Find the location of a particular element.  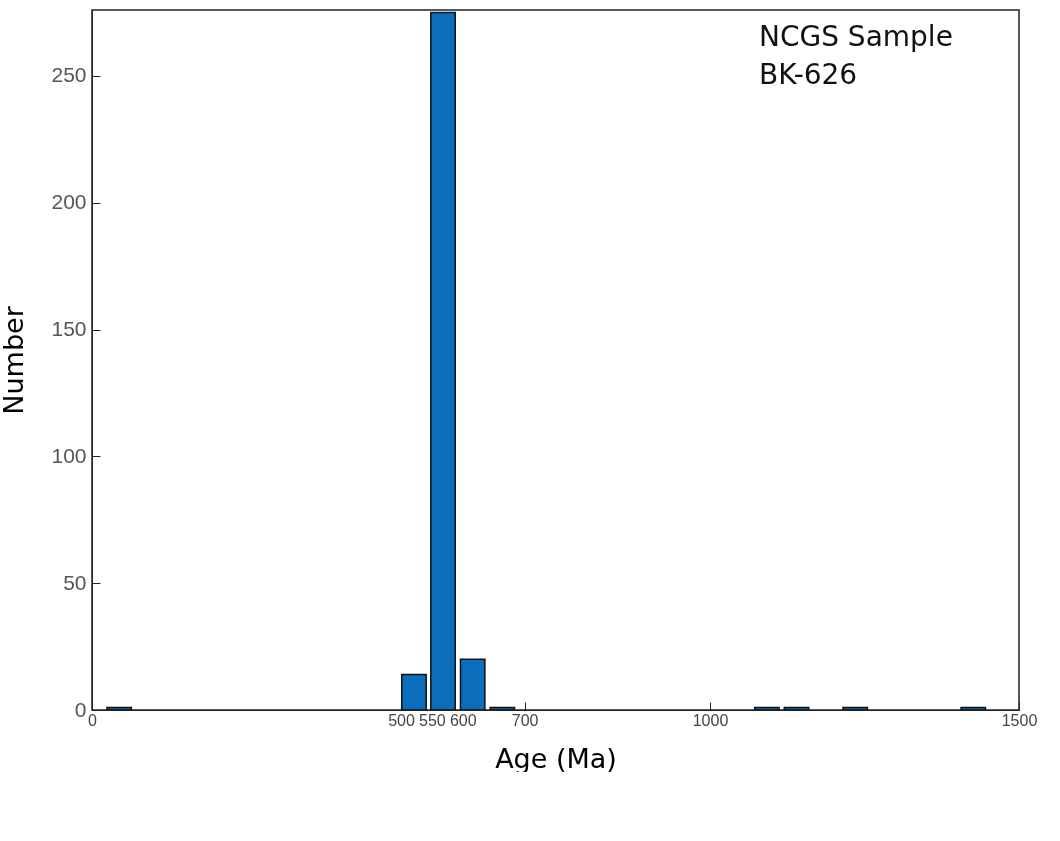

y-tick-label: 150 is located at coordinates (69, 329).